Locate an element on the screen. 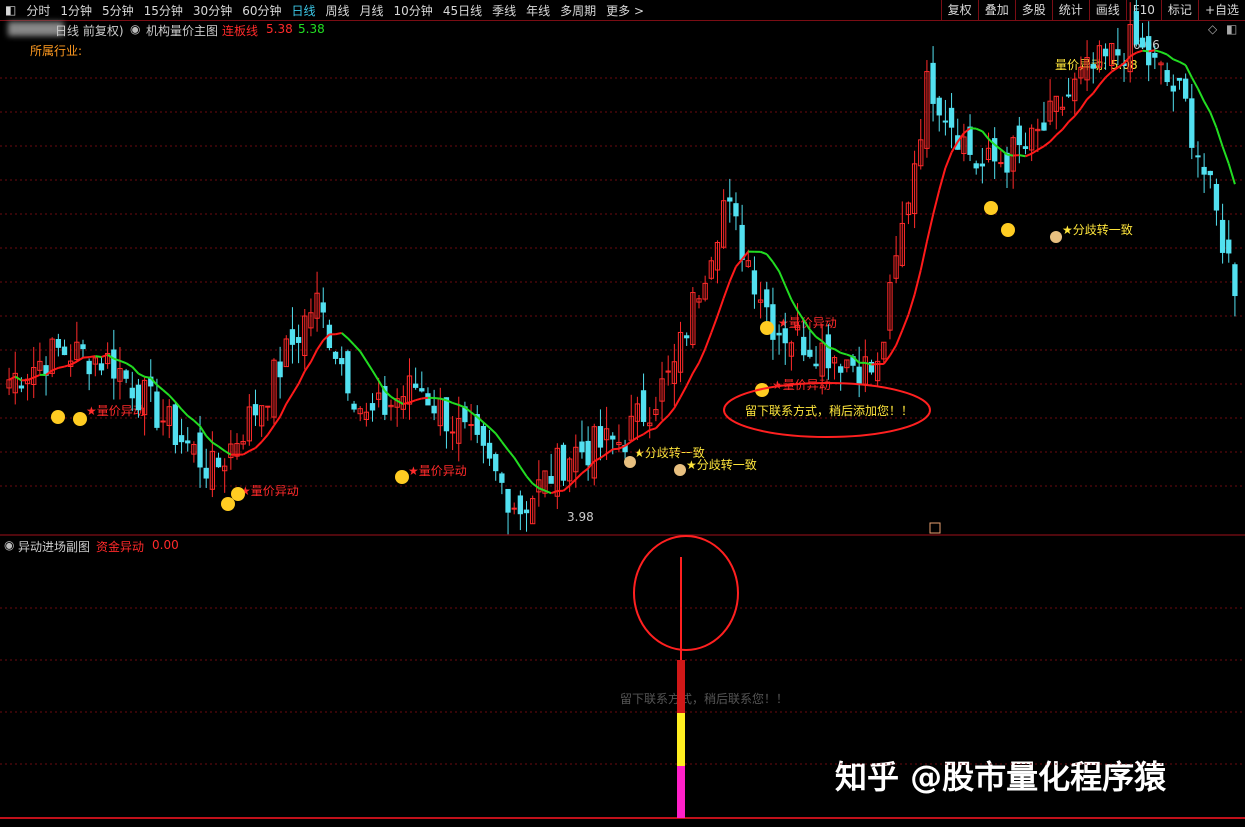  period-tab: 月线 is located at coordinates (371, 10).